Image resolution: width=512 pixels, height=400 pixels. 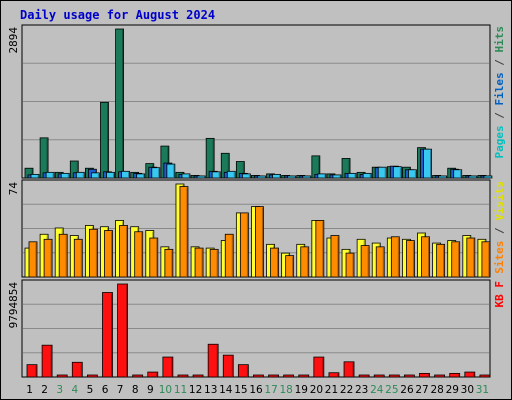 What do you see at coordinates (13, 305) in the screenshot?
I see `y-max-label: 9794854` at bounding box center [13, 305].